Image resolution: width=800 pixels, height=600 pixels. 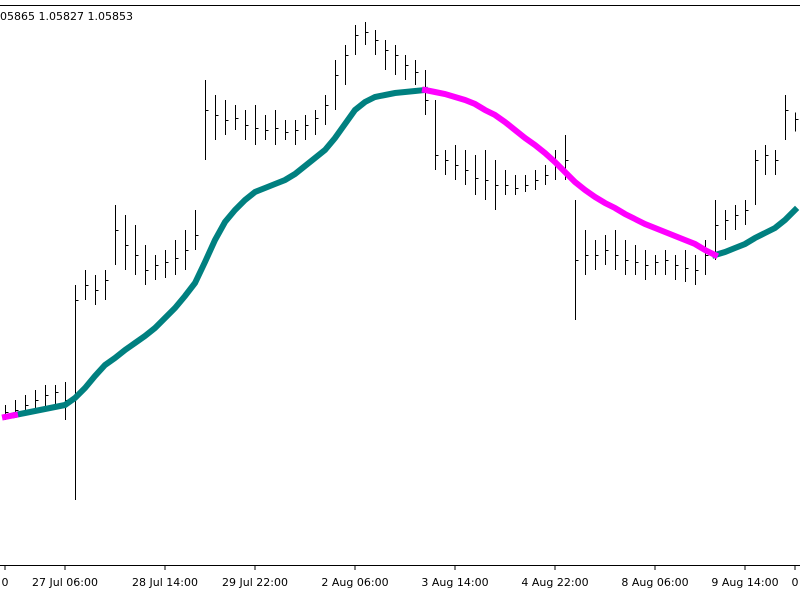 I want to click on x-tick-label: 29 Jul 22:00, so click(x=255, y=582).